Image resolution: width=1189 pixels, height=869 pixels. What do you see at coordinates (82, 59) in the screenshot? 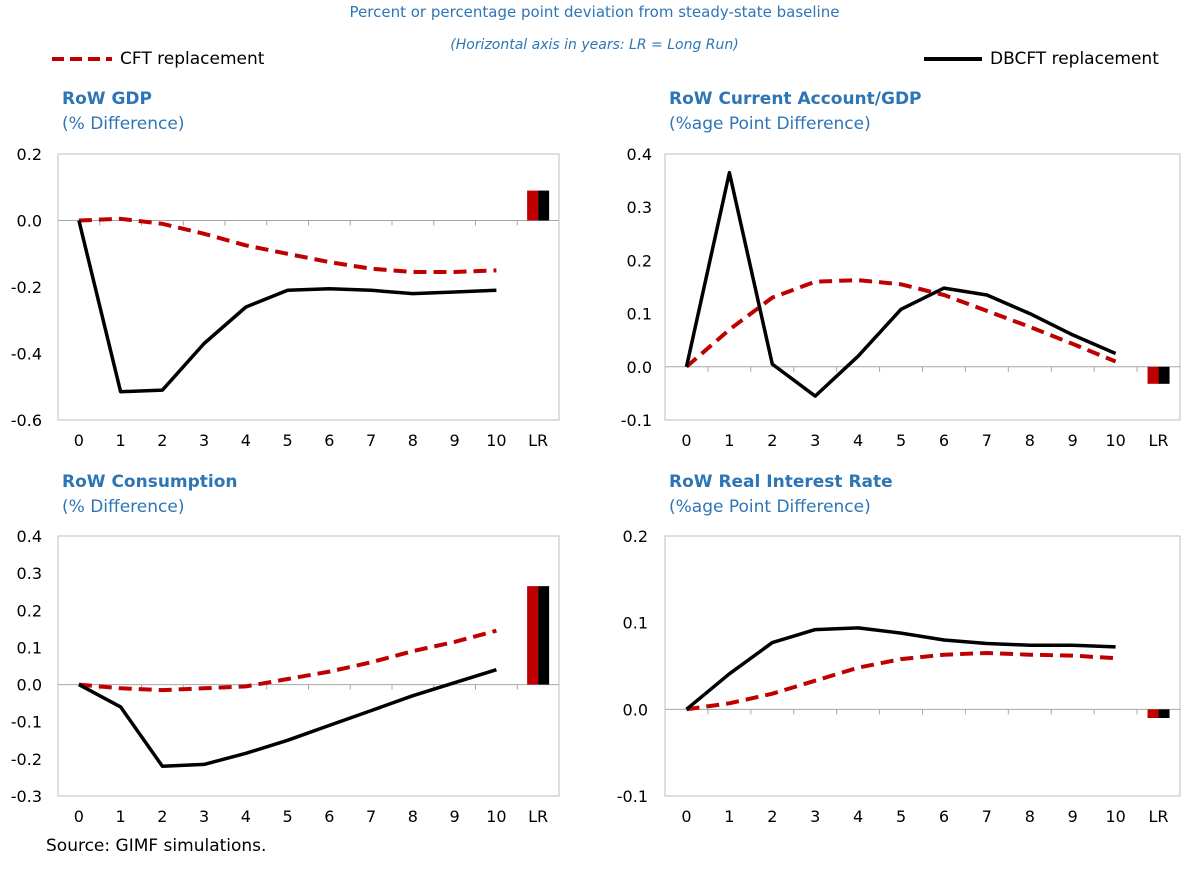
I see `legend-cft-swatch` at bounding box center [82, 59].